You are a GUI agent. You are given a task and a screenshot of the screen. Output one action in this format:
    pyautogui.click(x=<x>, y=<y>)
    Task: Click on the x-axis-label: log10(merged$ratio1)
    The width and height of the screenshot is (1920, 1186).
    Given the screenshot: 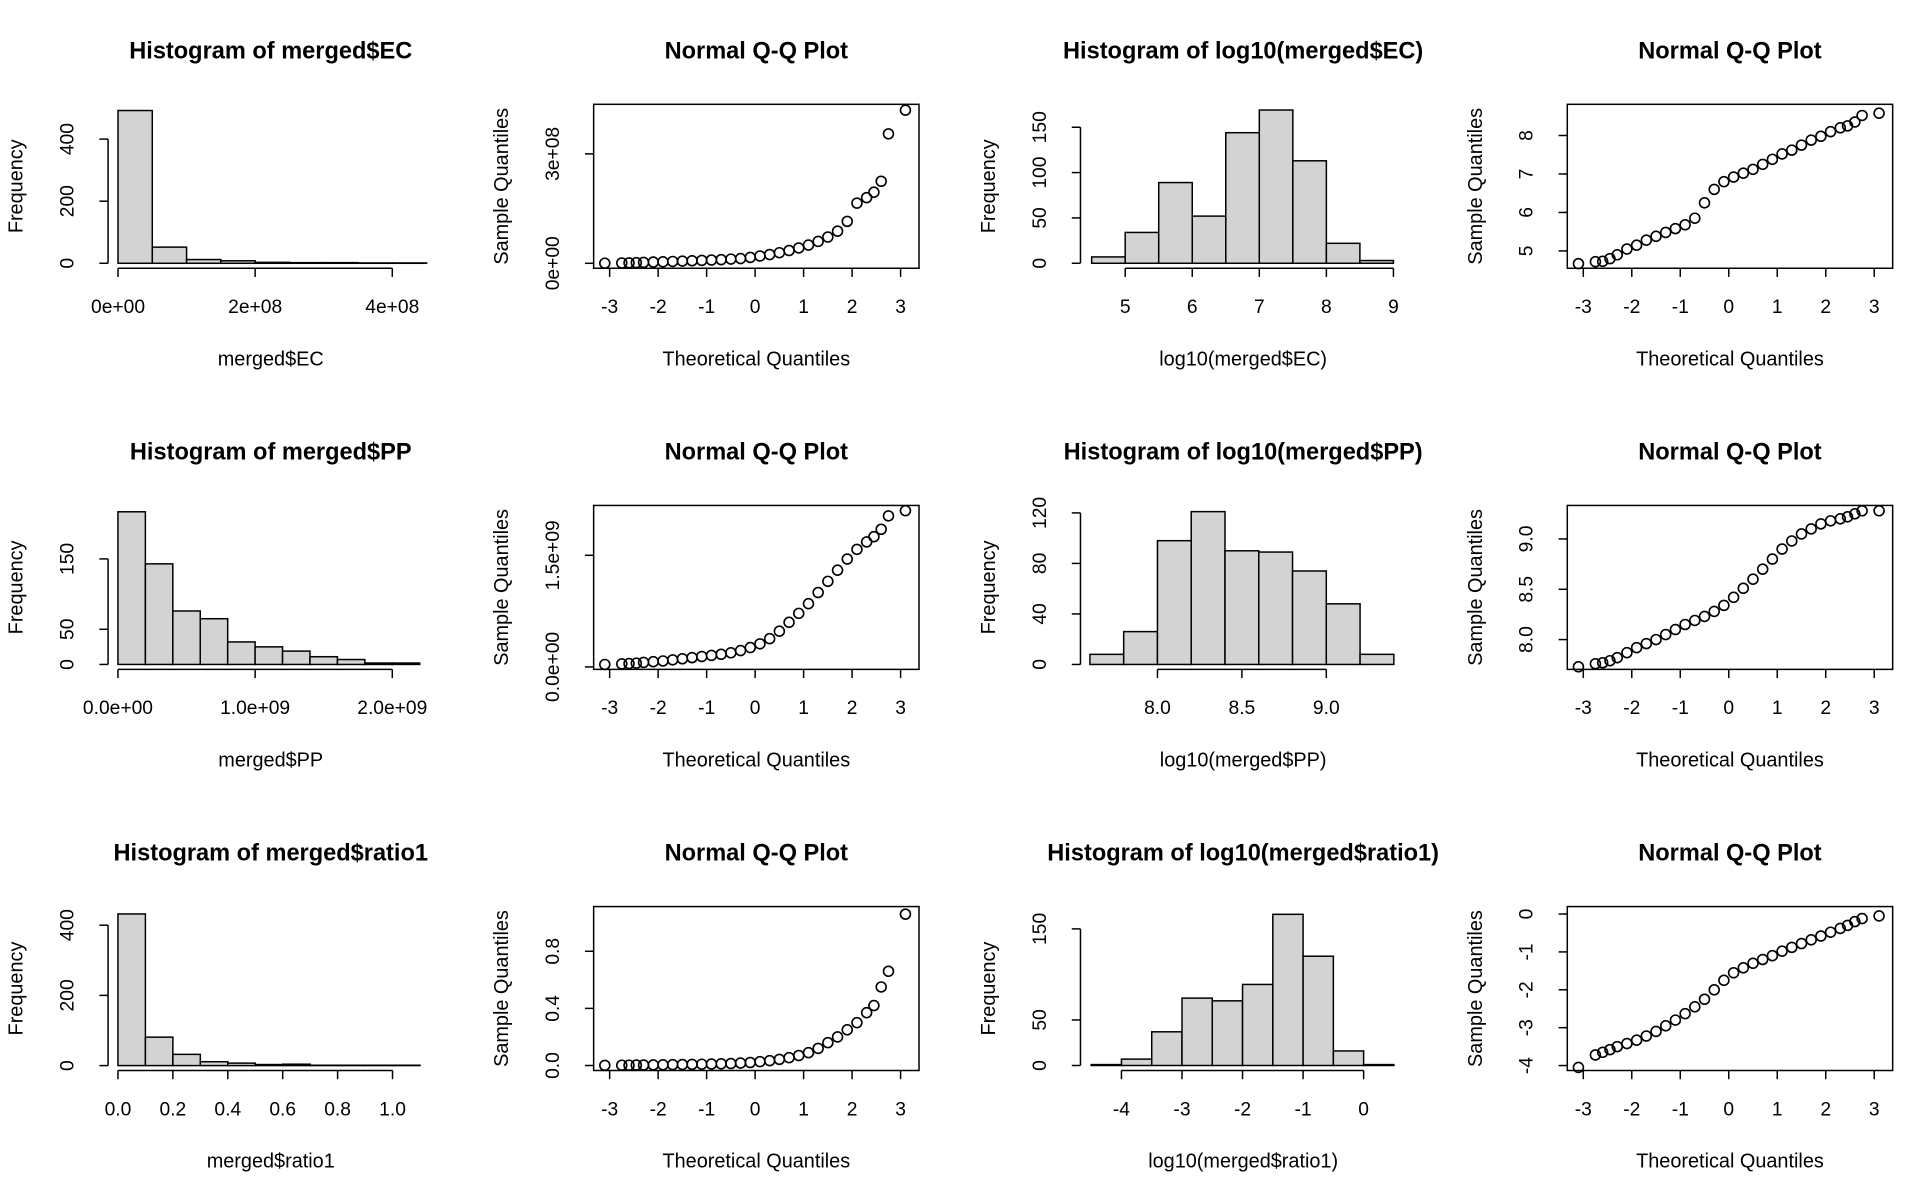 What is the action you would take?
    pyautogui.click(x=1243, y=1162)
    